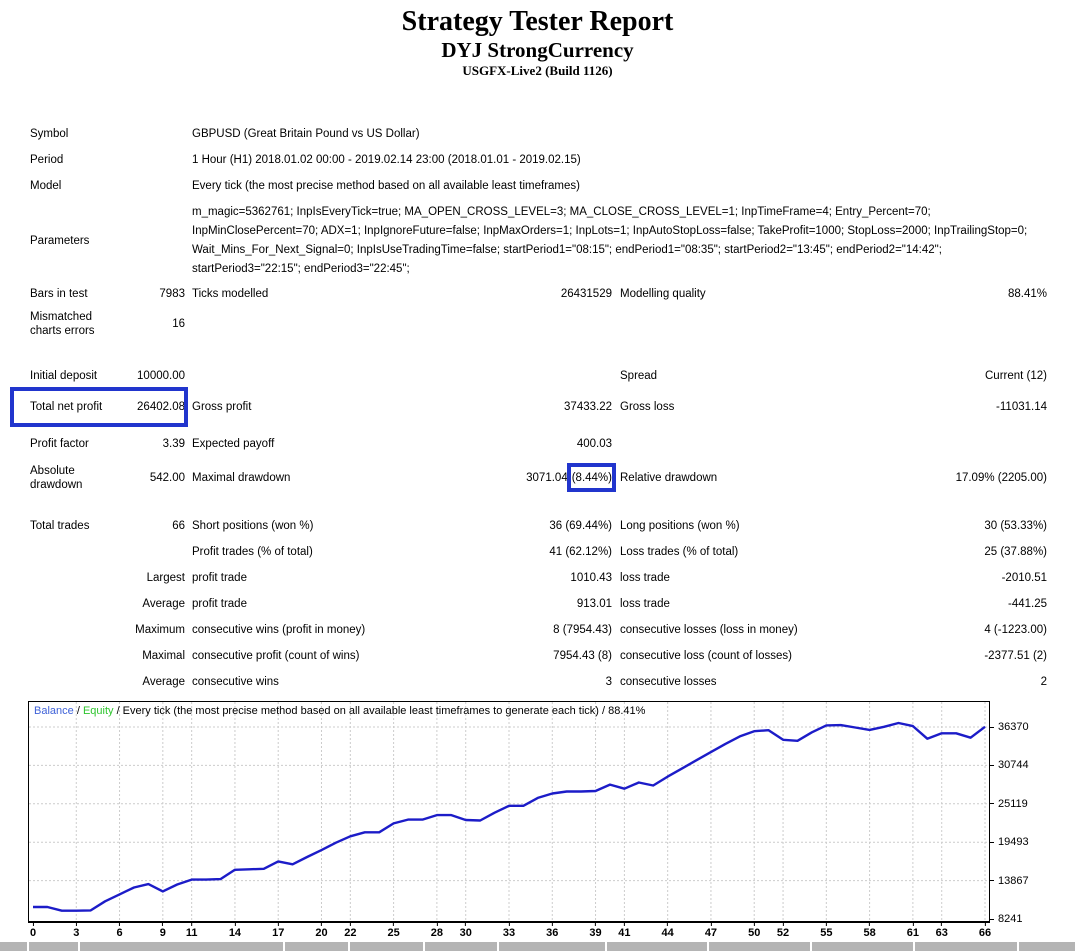 The height and width of the screenshot is (951, 1075). Describe the element at coordinates (47, 160) in the screenshot. I see `period-label: Period` at that location.